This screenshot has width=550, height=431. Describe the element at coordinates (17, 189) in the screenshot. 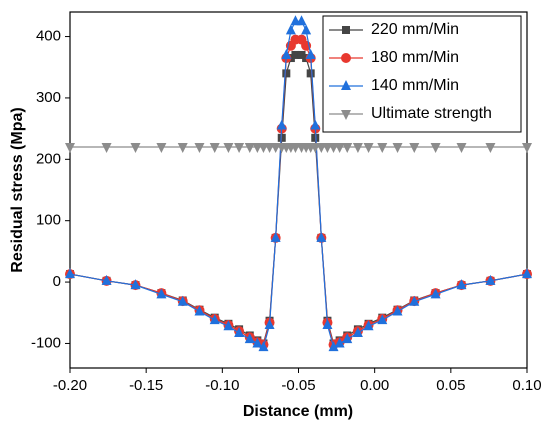

I see `y-axis-label: Residual stress (Mpa)` at that location.